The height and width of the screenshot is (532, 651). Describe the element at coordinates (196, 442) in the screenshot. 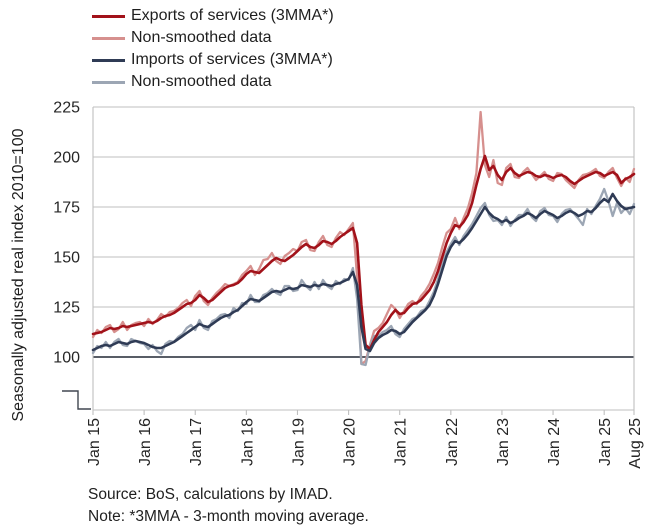

I see `x-tick-label: Jan 17` at that location.